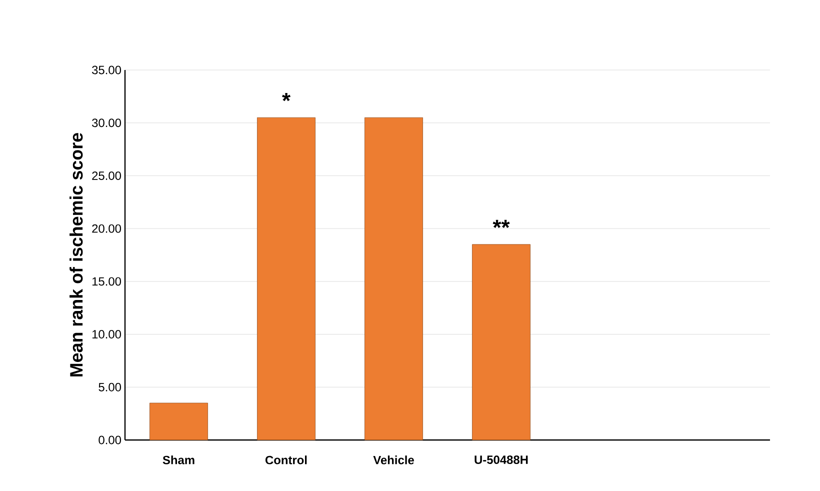 This screenshot has width=820, height=491. What do you see at coordinates (501, 460) in the screenshot?
I see `x-tick-label: U-50488H` at bounding box center [501, 460].